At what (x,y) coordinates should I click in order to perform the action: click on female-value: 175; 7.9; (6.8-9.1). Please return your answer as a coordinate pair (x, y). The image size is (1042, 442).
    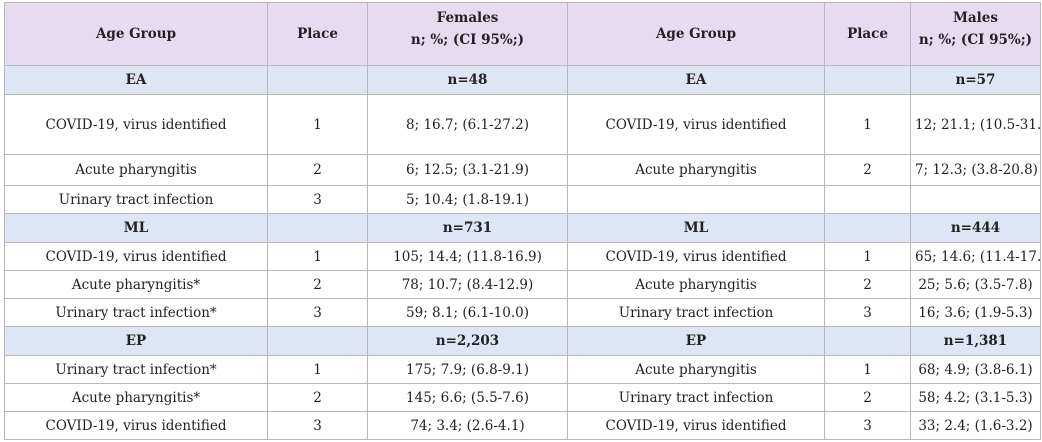
    Looking at the image, I should click on (467, 369).